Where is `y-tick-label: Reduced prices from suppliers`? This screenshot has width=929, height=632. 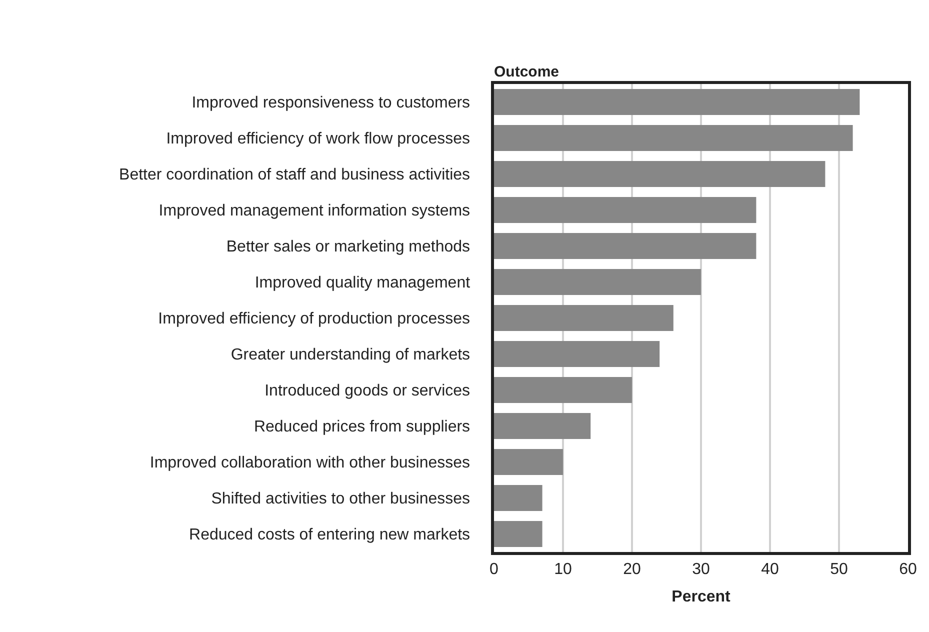 y-tick-label: Reduced prices from suppliers is located at coordinates (362, 427).